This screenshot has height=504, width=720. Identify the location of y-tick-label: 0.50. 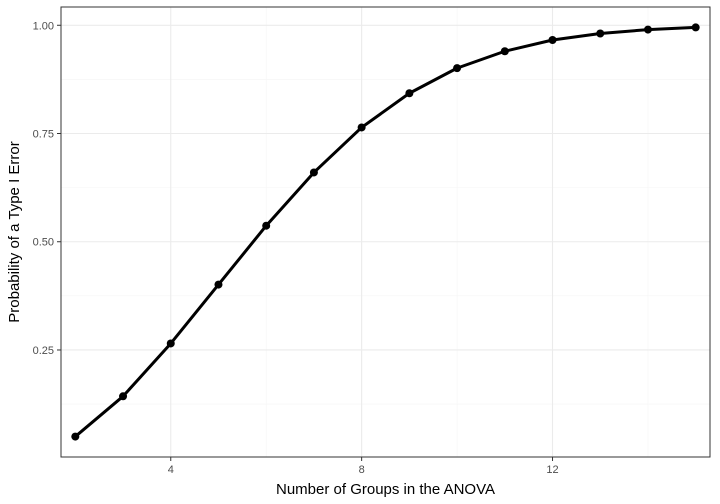
(43, 243).